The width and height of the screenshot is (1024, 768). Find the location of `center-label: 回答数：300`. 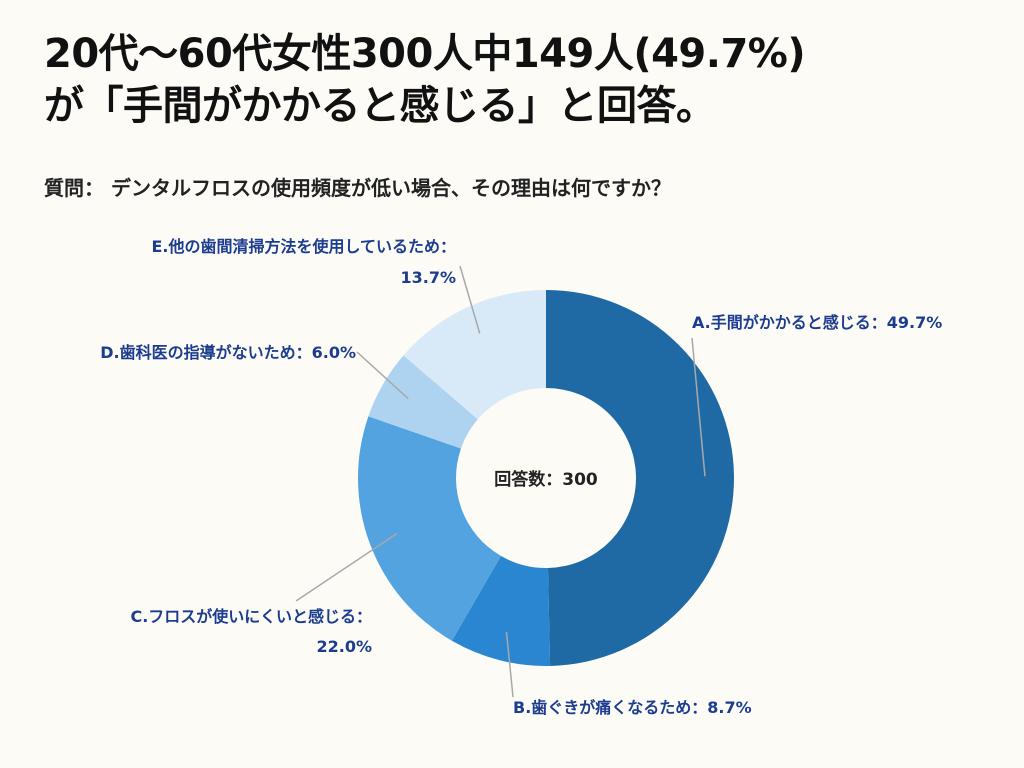

center-label: 回答数：300 is located at coordinates (546, 479).